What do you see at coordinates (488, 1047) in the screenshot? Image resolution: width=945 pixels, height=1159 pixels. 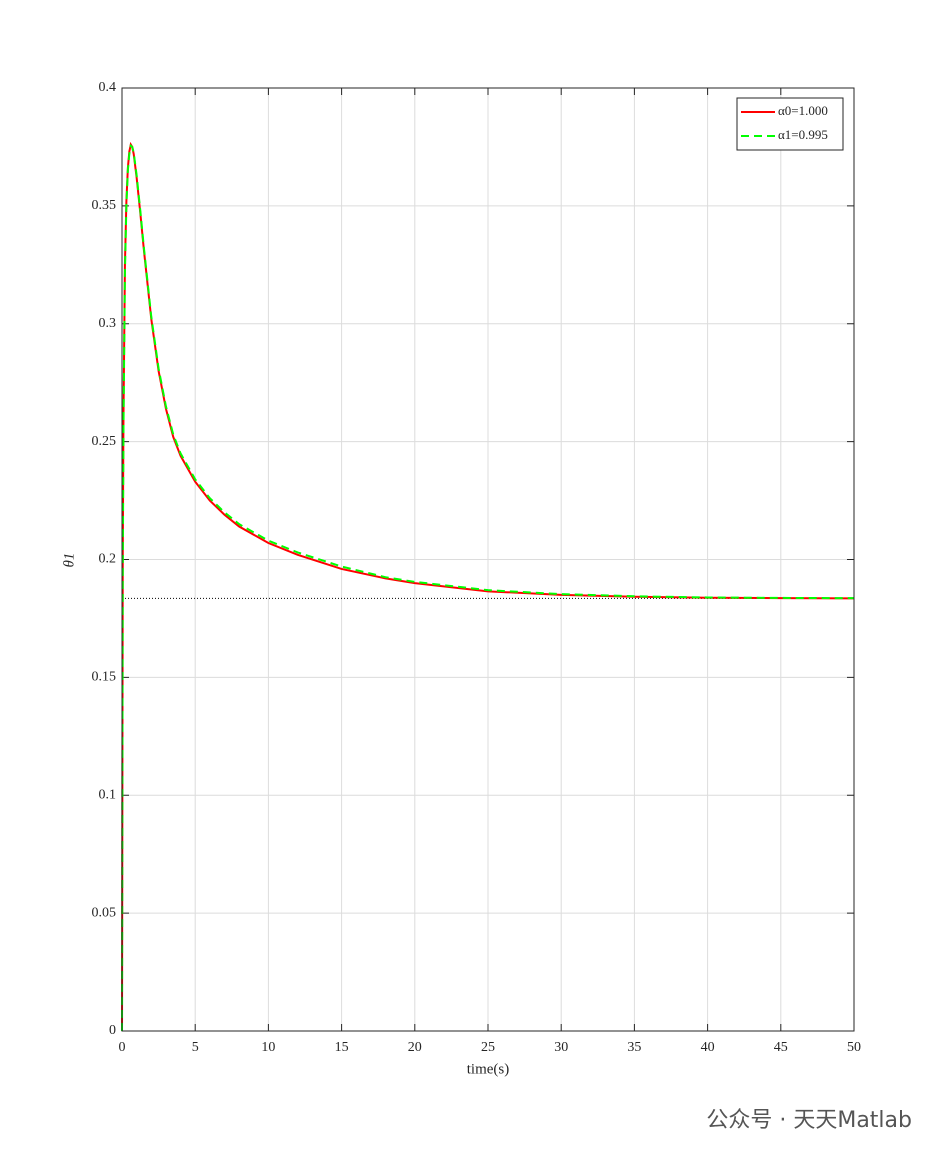 I see `x-tick-label: 25` at bounding box center [488, 1047].